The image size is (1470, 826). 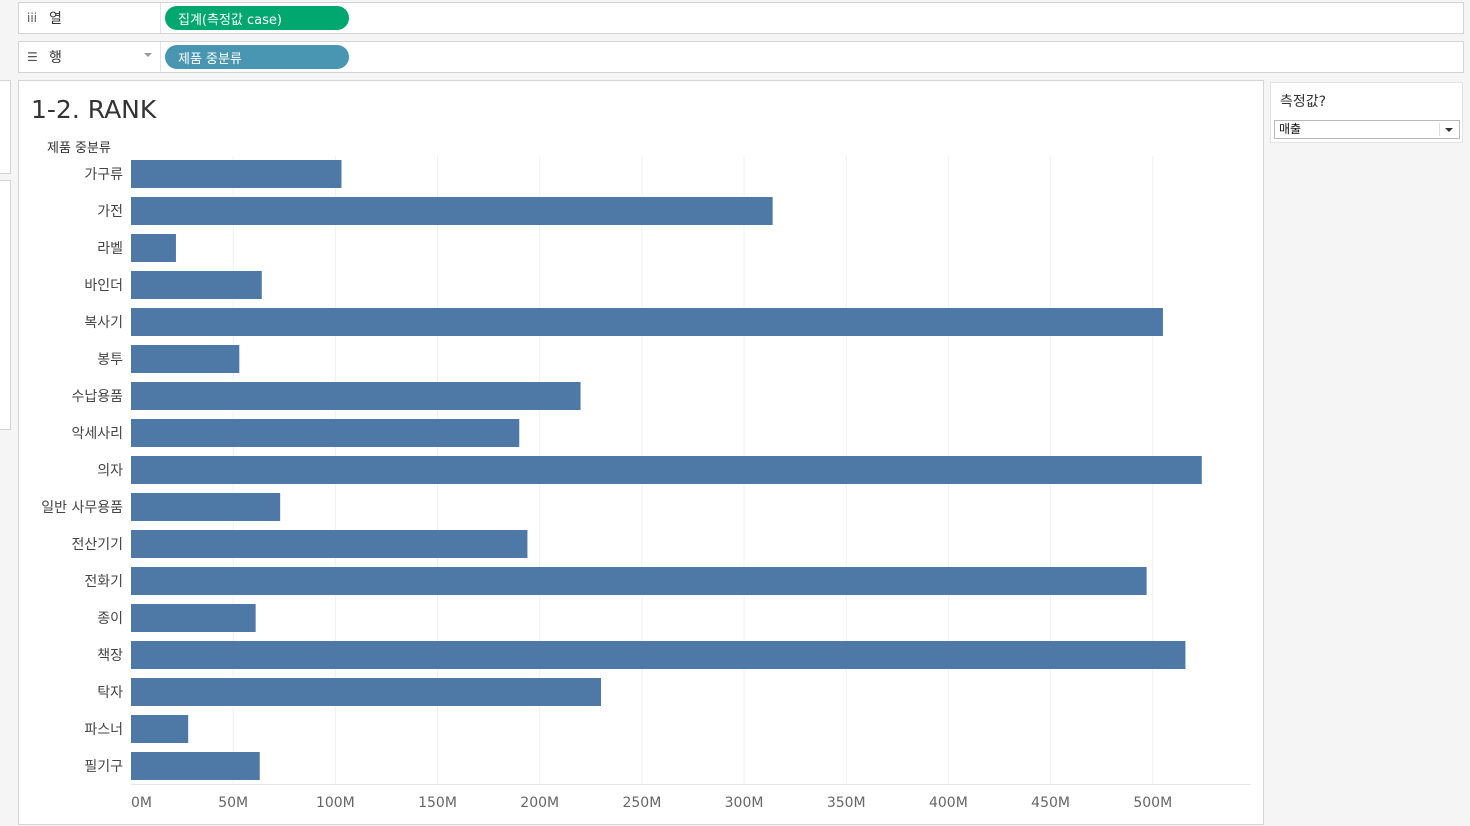 I want to click on category-label: 종이, so click(x=110, y=619).